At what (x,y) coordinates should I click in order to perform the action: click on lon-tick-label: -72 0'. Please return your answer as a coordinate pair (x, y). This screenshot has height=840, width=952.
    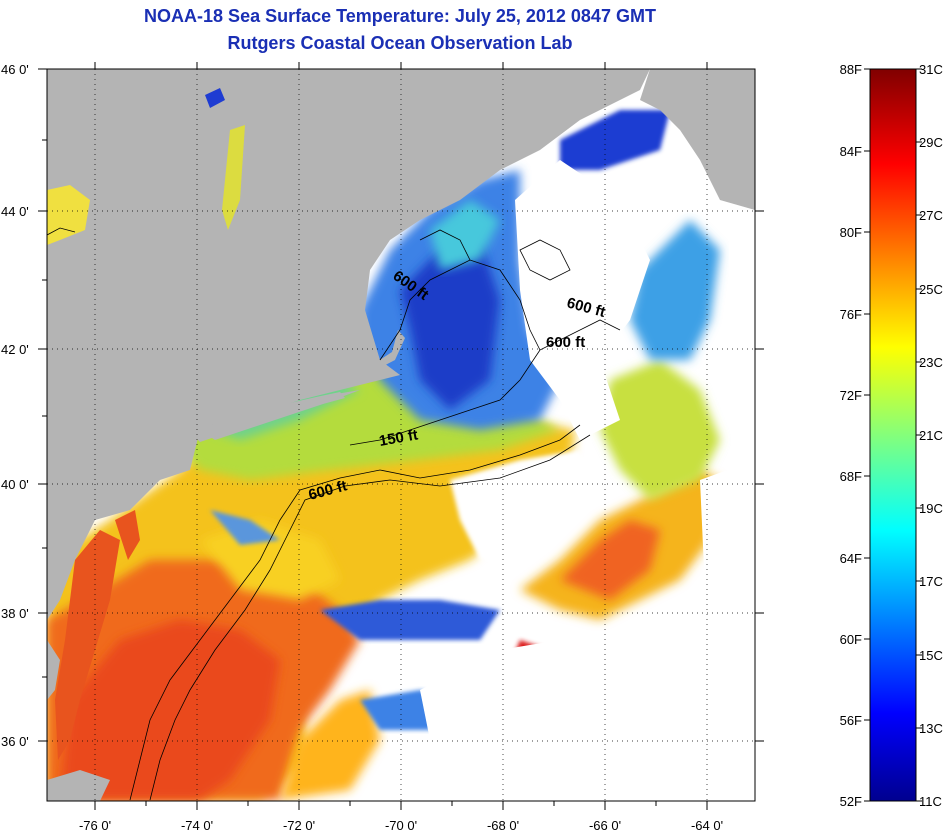
    Looking at the image, I should click on (299, 825).